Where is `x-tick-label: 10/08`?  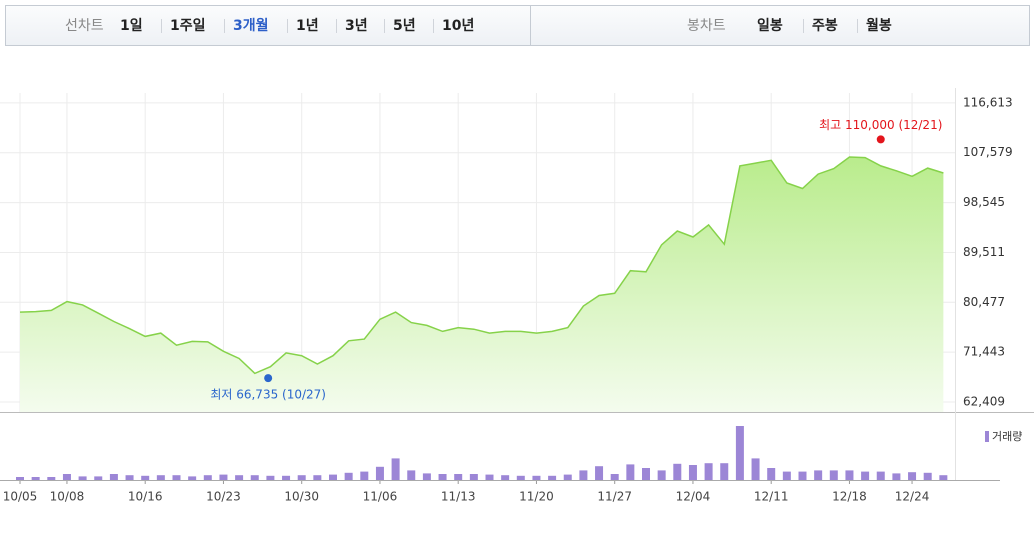 x-tick-label: 10/08 is located at coordinates (67, 497).